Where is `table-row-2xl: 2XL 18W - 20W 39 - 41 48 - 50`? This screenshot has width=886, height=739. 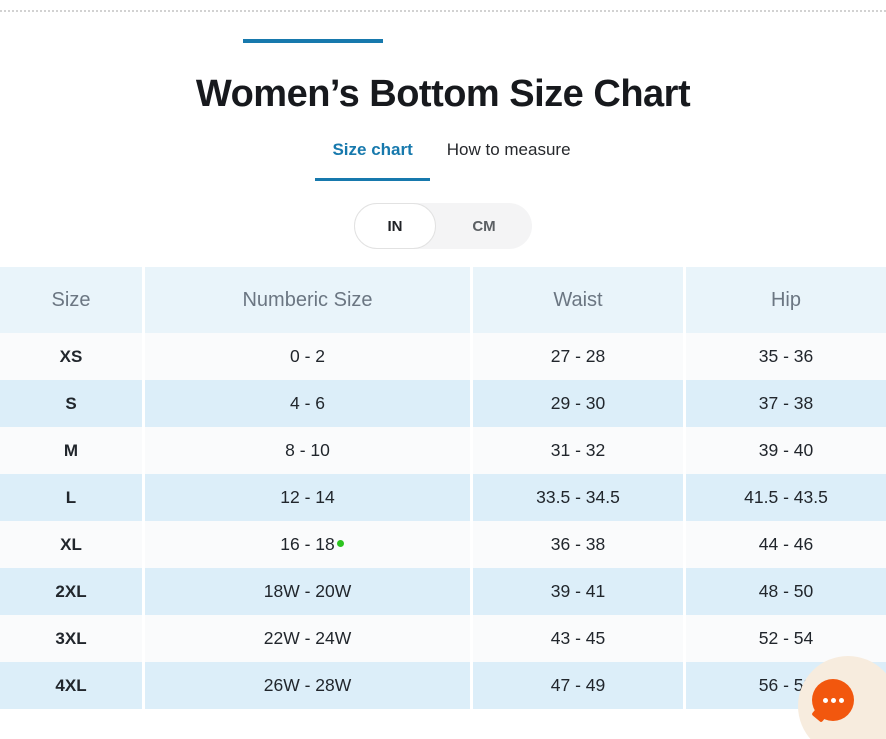 table-row-2xl: 2XL 18W - 20W 39 - 41 48 - 50 is located at coordinates (443, 591).